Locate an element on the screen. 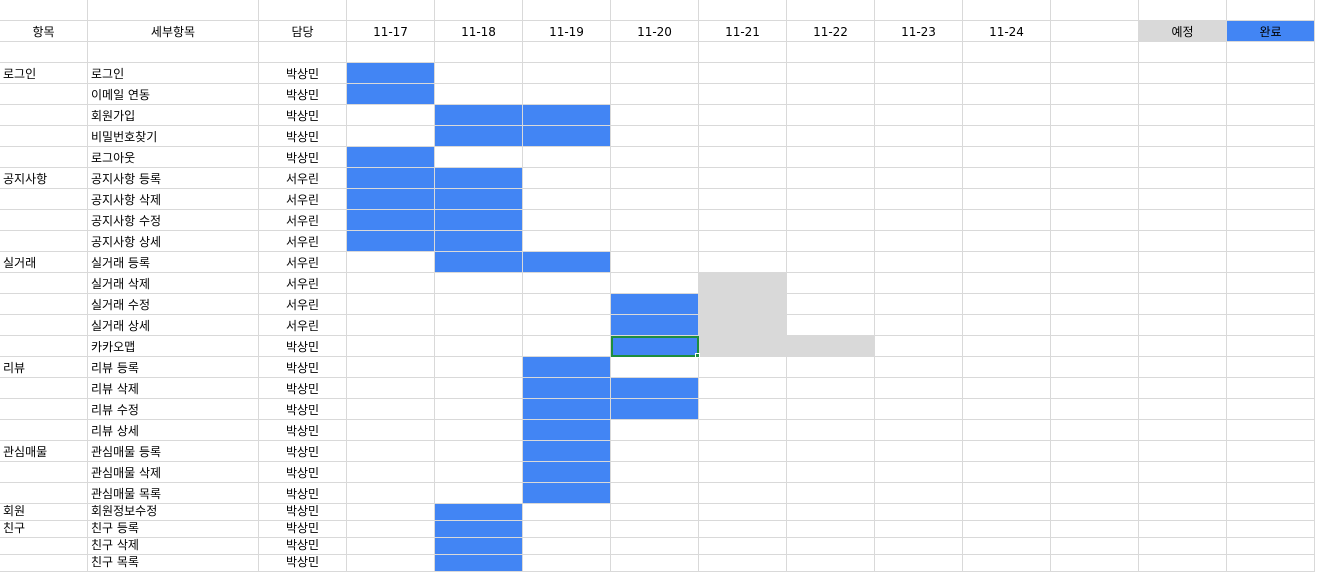  task-name-cell: 리뷰 등록 is located at coordinates (173, 367).